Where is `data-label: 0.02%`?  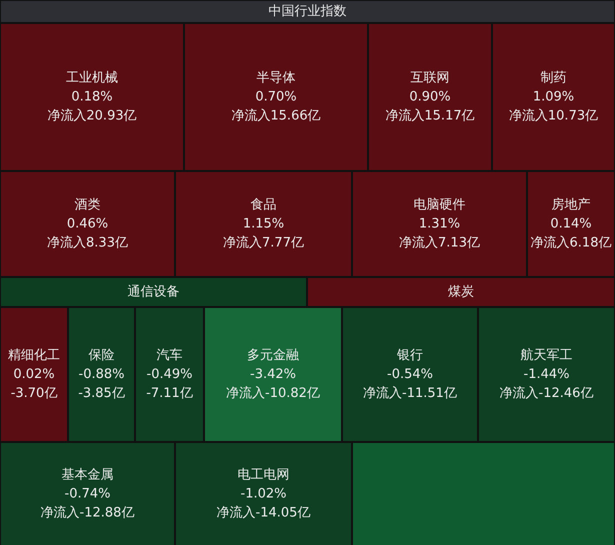
data-label: 0.02% is located at coordinates (34, 374).